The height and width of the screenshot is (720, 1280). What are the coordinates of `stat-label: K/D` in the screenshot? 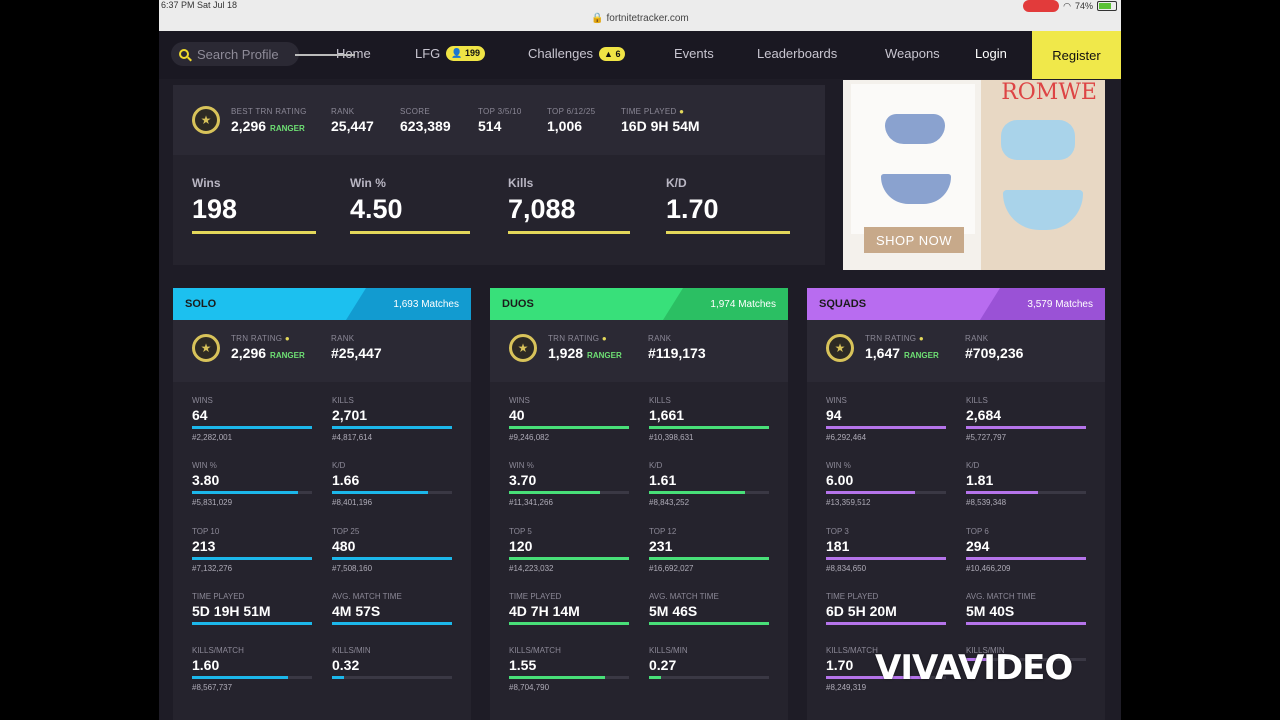 It's located at (339, 465).